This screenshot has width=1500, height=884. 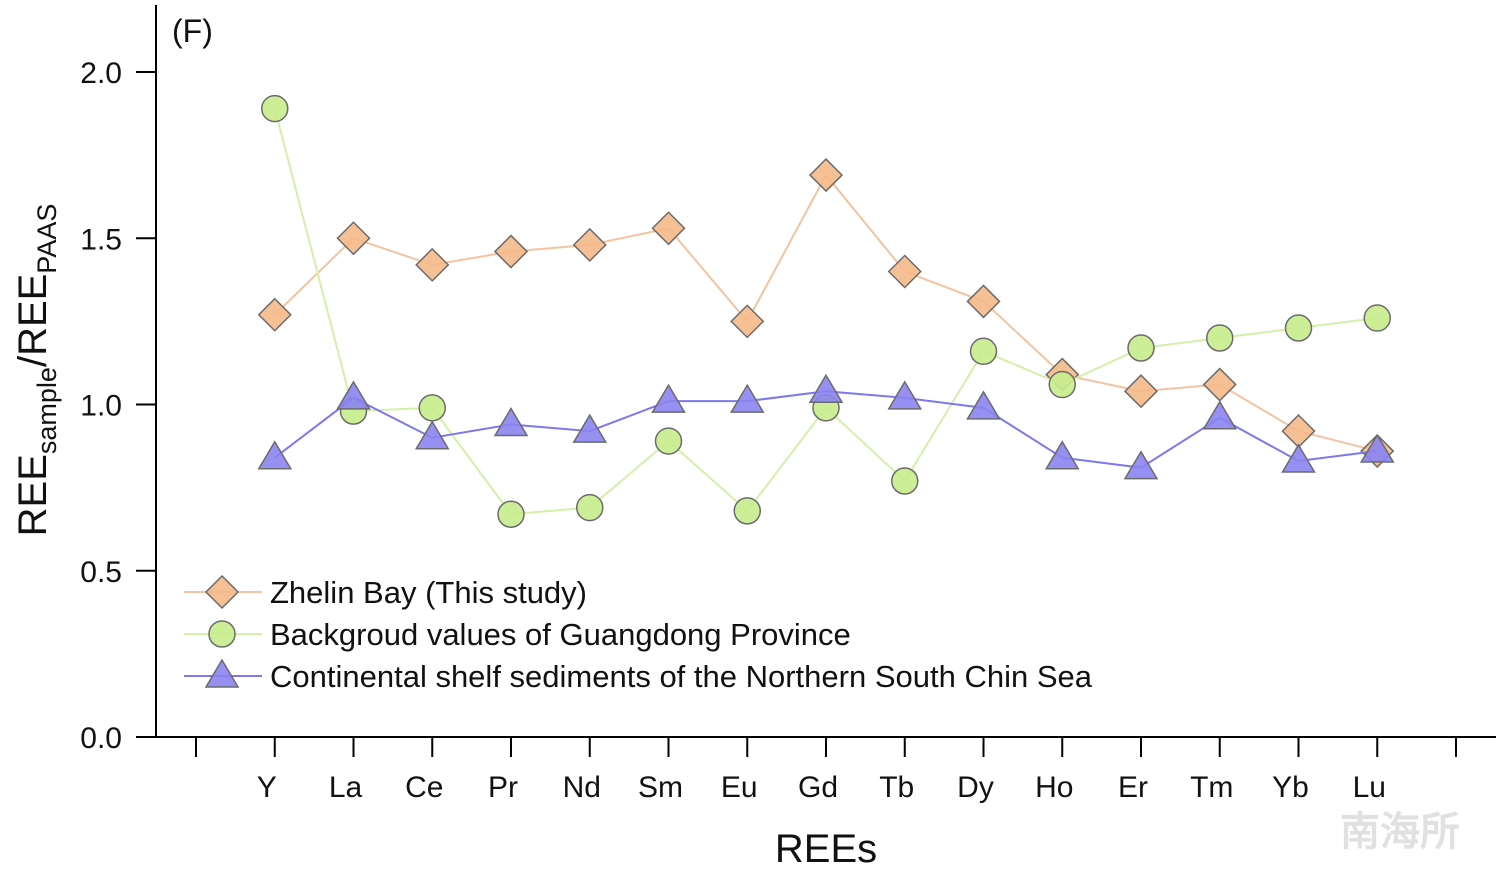 What do you see at coordinates (1133, 787) in the screenshot?
I see `x-tick-label: Er` at bounding box center [1133, 787].